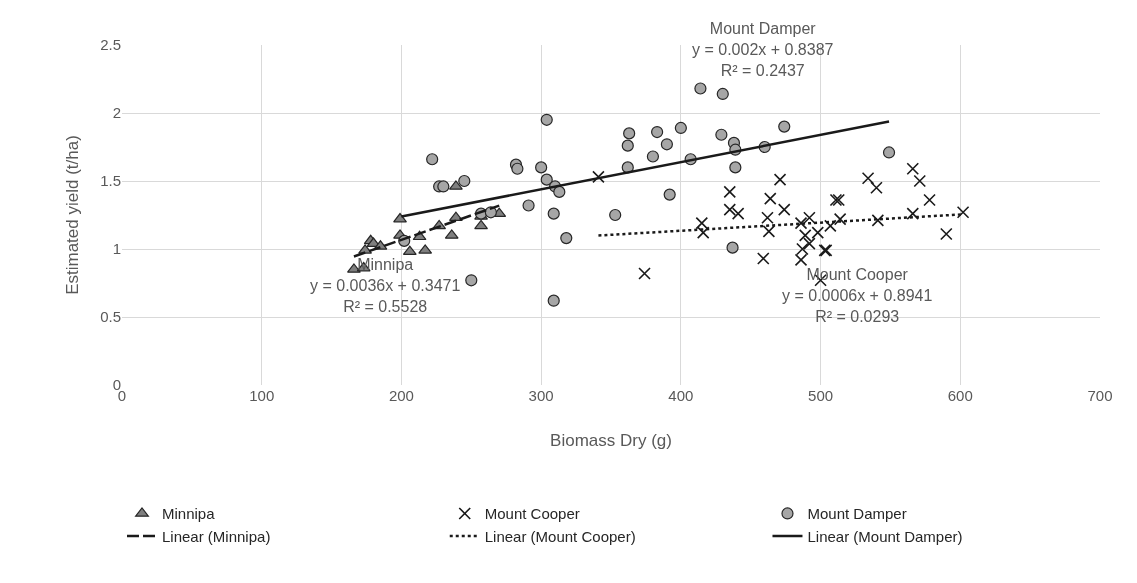  Describe the element at coordinates (72, 215) in the screenshot. I see `y-axis-title: Estimated yield (t/ha)` at that location.